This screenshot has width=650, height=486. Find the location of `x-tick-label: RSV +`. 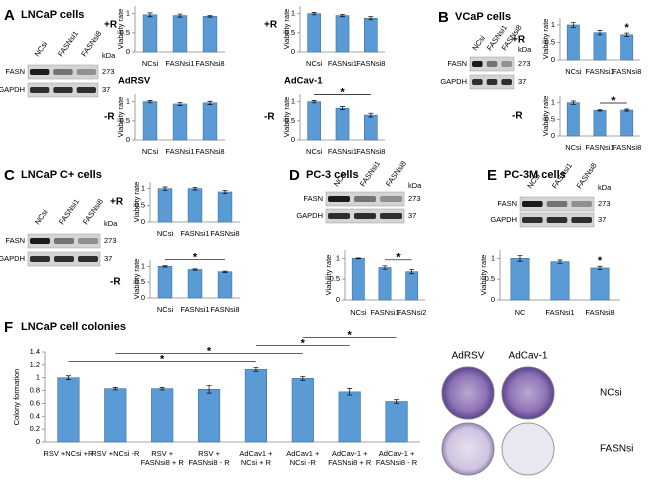

x-tick-label: RSV + is located at coordinates (209, 453).